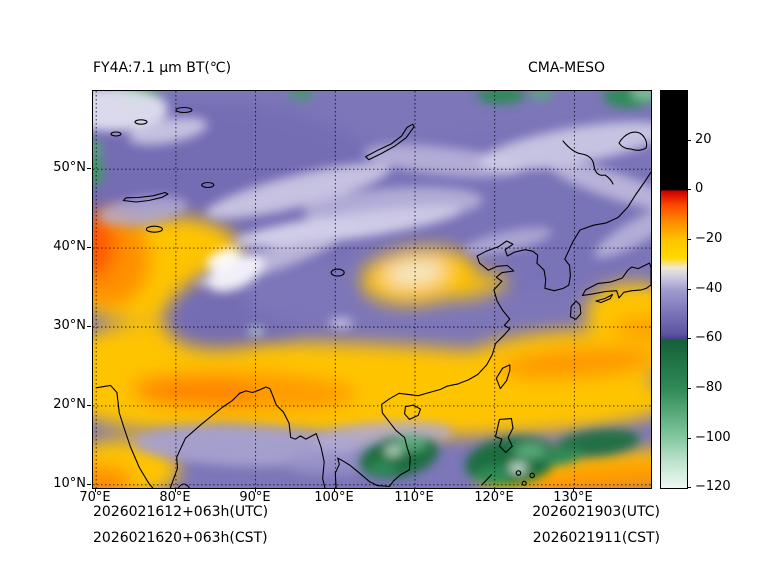 Image resolution: width=764 pixels, height=573 pixels. I want to click on colorbar-tick-label: 20, so click(703, 139).